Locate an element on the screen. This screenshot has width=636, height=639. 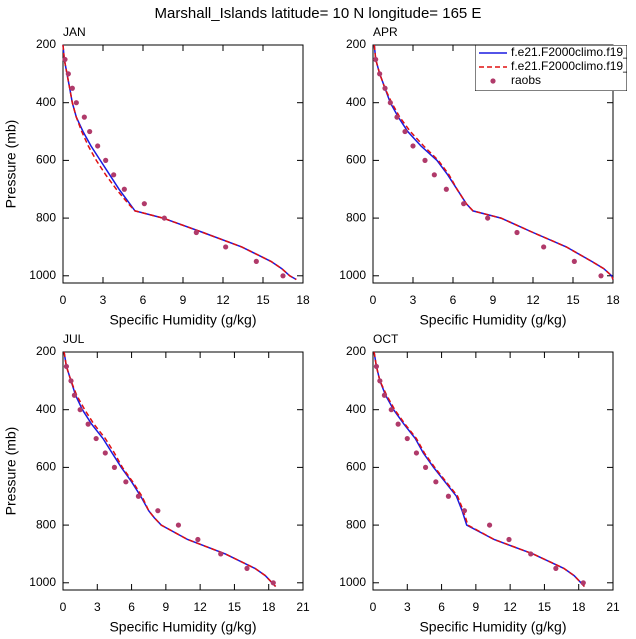
panel-title: JUL is located at coordinates (74, 339).